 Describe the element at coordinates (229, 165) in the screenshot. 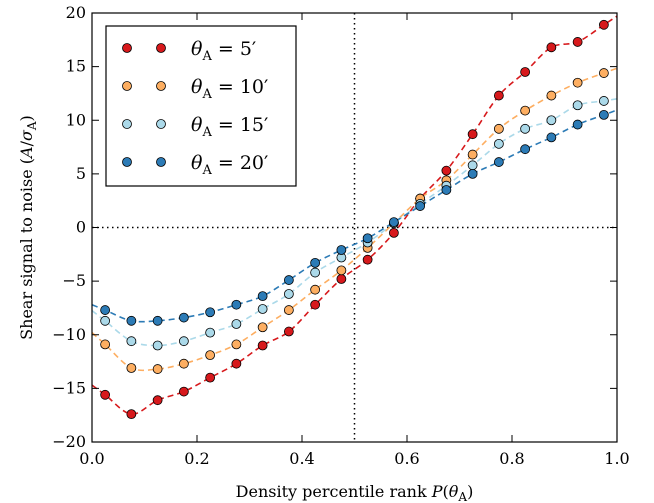

I see `legend-entry-label: θA = 20′` at that location.